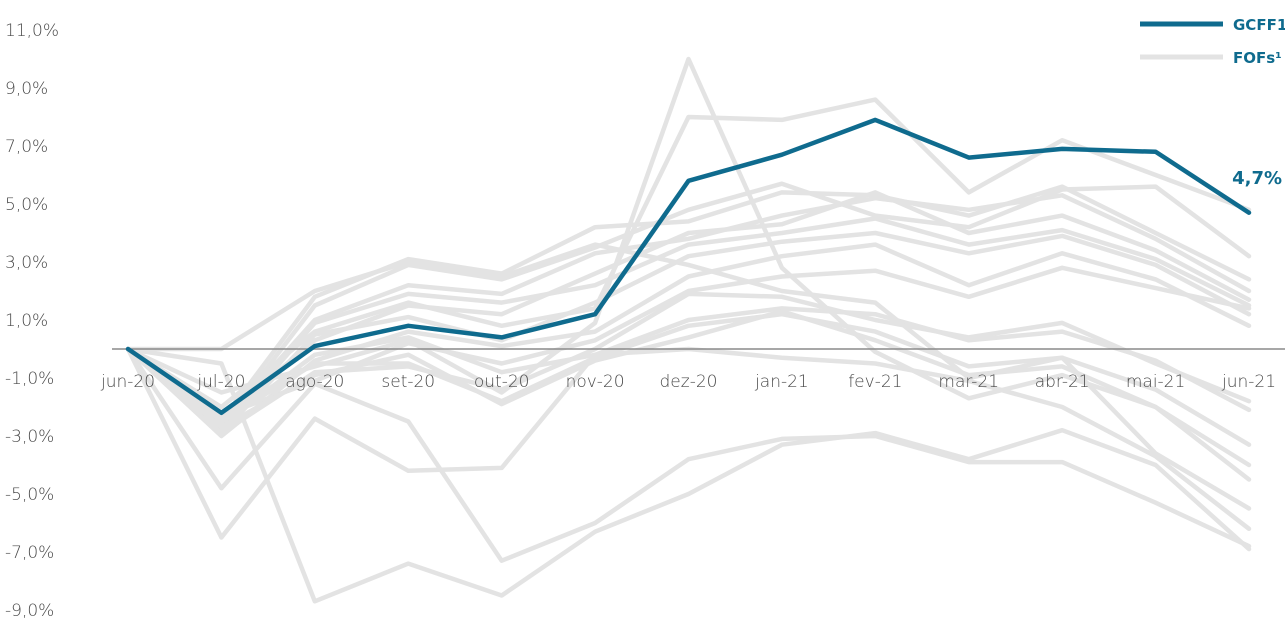 The width and height of the screenshot is (1285, 621). I want to click on x-tick-label: jan-21, so click(781, 382).